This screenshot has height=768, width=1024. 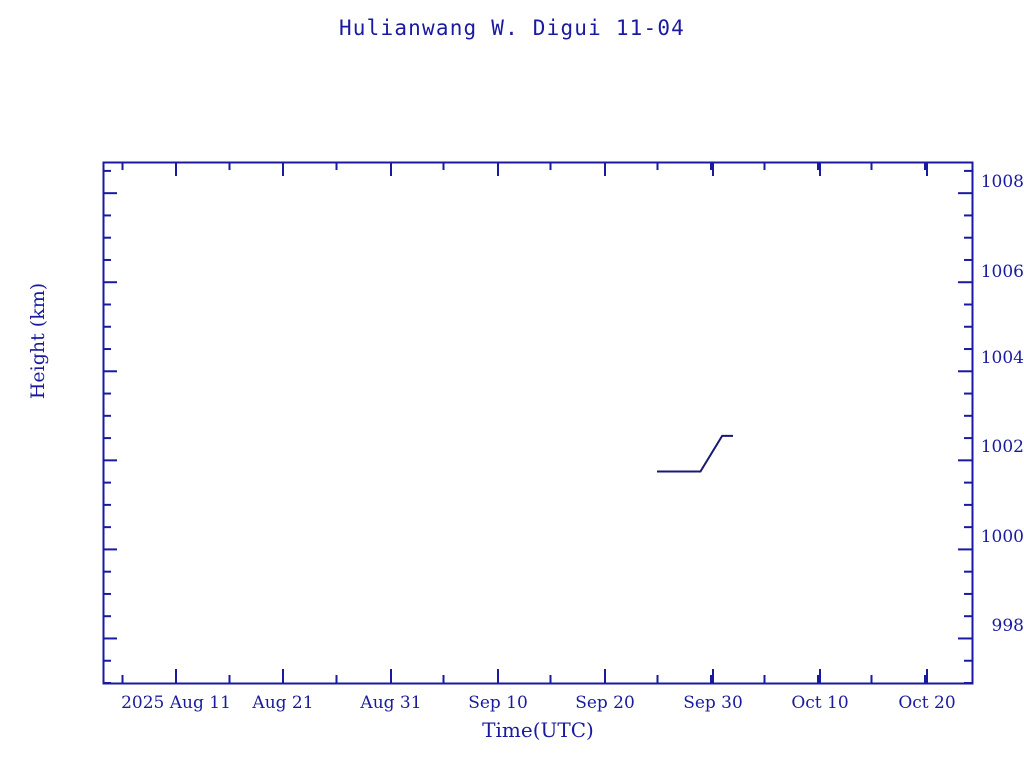 What do you see at coordinates (1002, 358) in the screenshot?
I see `y-tick-label: 1004` at bounding box center [1002, 358].